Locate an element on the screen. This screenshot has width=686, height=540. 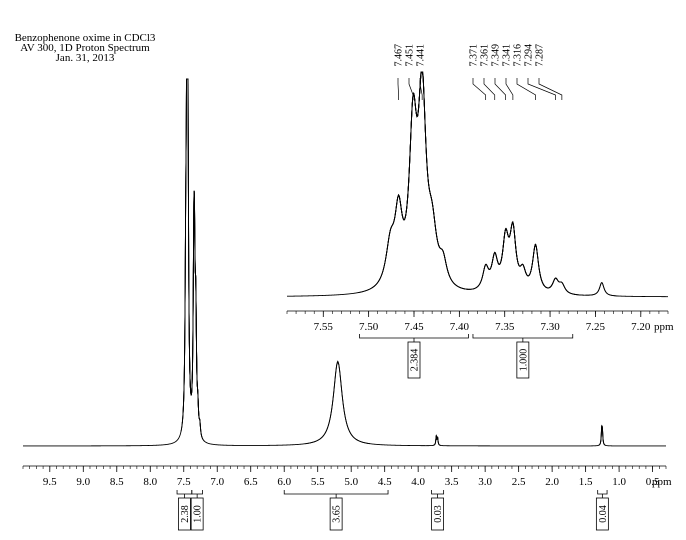
x-tick-label: 6.0 is located at coordinates (284, 482).